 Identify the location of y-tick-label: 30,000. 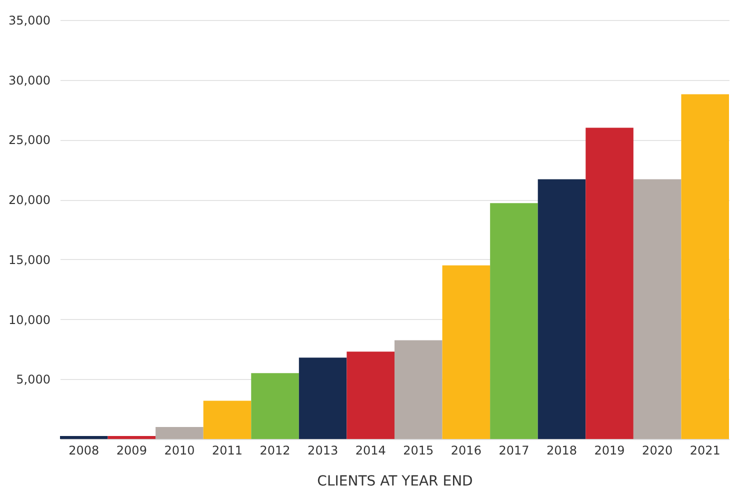
(29, 80).